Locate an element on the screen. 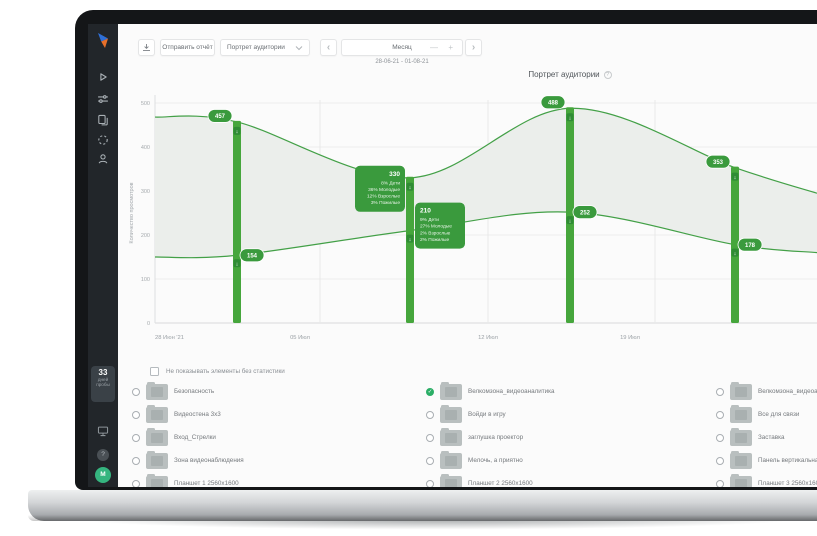 This screenshot has width=817, height=536. trial-badge: 33 дней пробы is located at coordinates (103, 384).